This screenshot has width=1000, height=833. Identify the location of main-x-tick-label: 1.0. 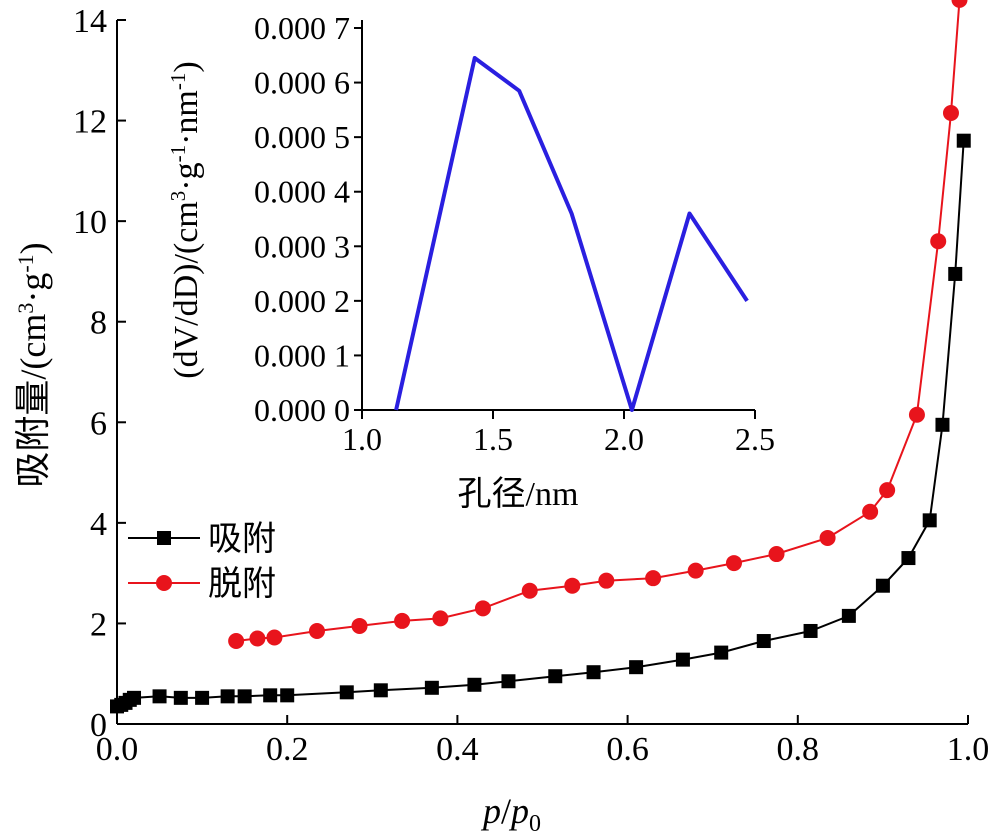
(968, 749).